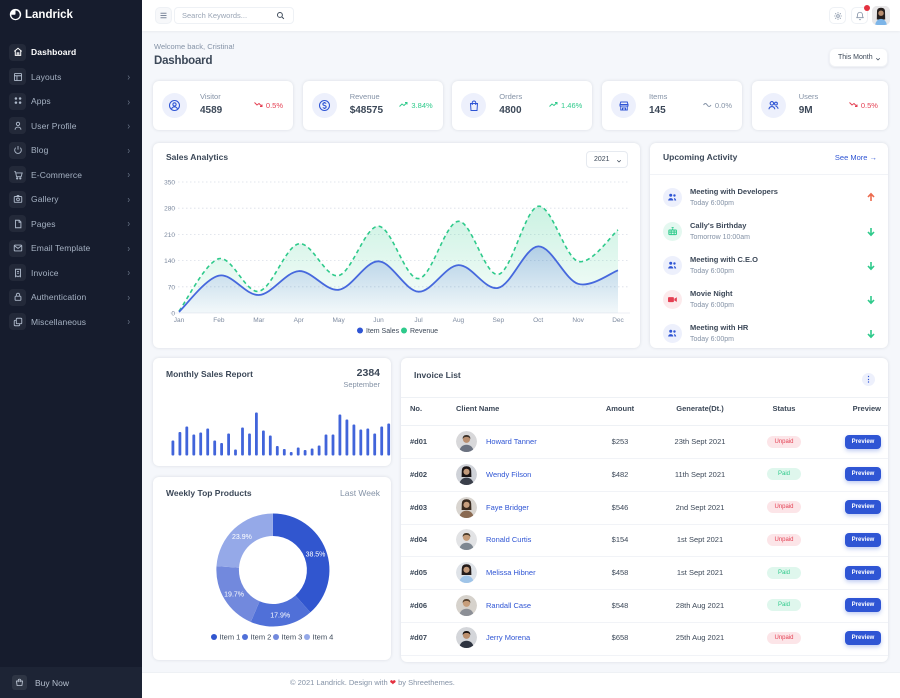  What do you see at coordinates (172, 287) in the screenshot?
I see `svg-text: 70` at bounding box center [172, 287].